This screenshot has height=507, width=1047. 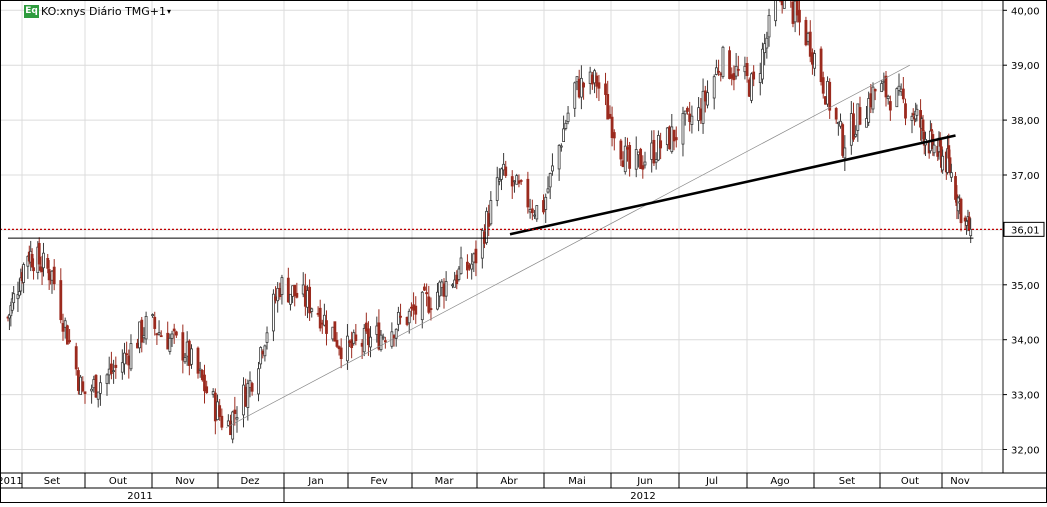 What do you see at coordinates (169, 11) in the screenshot?
I see `chevron-down-icon: ▾` at bounding box center [169, 11].